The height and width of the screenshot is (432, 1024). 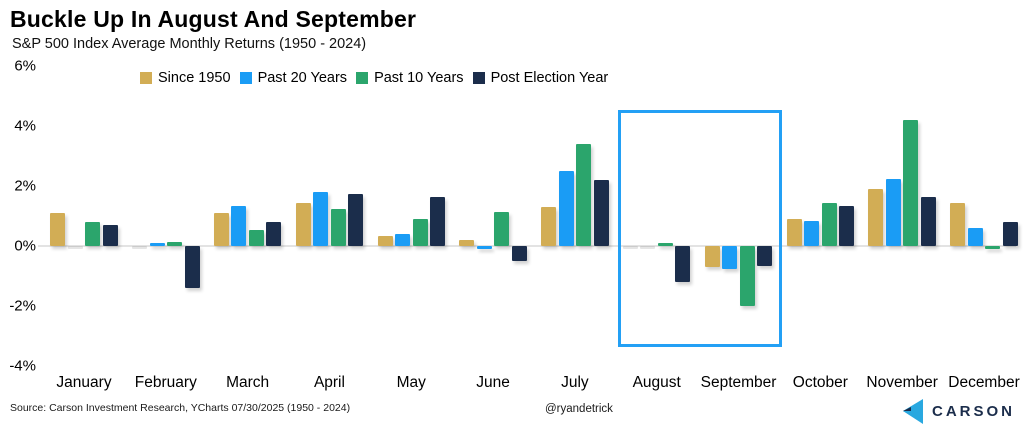 What do you see at coordinates (303, 224) in the screenshot?
I see `bar-april-since-1950` at bounding box center [303, 224].